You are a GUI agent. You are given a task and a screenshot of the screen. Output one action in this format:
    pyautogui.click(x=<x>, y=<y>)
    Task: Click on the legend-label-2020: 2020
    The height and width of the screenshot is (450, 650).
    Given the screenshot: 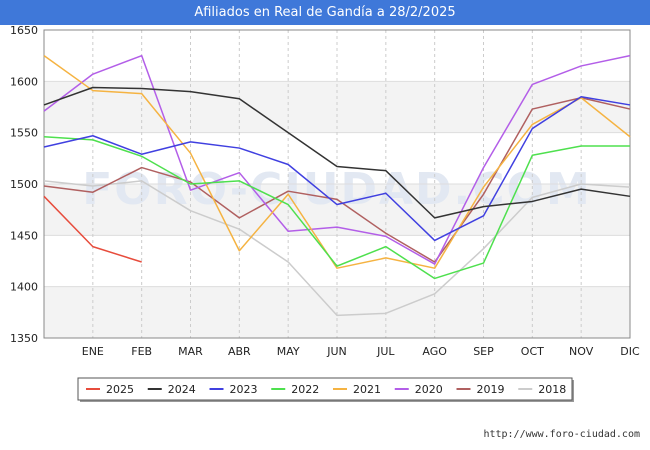 What is the action you would take?
    pyautogui.click(x=429, y=389)
    